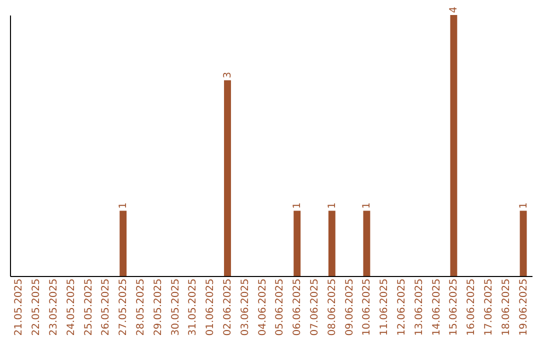 The image size is (540, 340). I want to click on x-tick-label: 09.06.2025, so click(350, 307).